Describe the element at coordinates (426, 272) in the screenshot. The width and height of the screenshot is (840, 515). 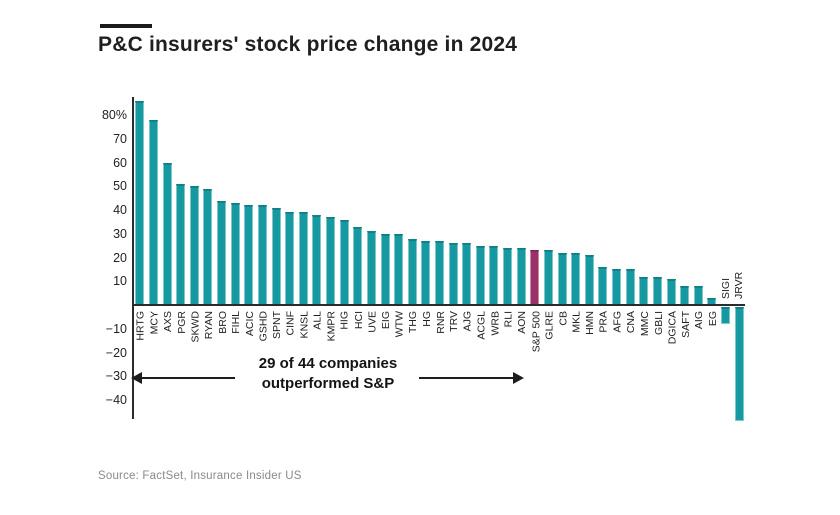
I see `bar-hg` at that location.